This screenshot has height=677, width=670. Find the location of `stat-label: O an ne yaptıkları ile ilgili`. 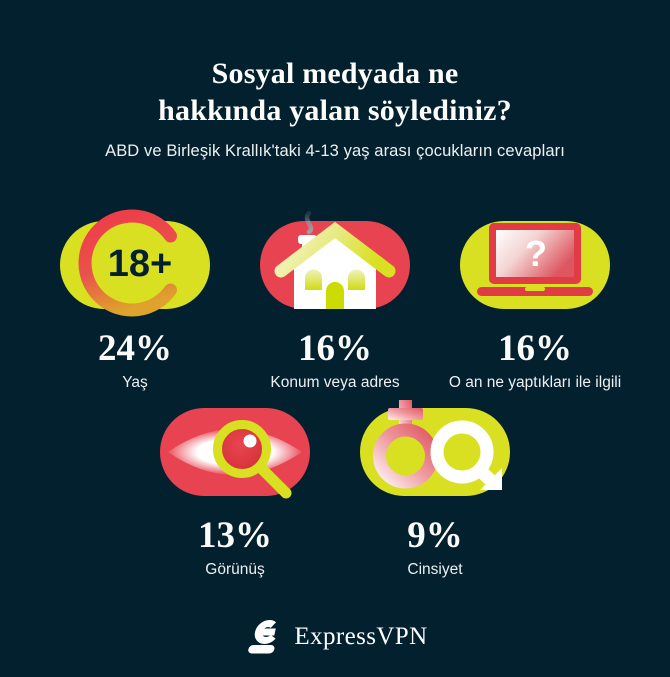

stat-label: O an ne yaptıkları ile ilgili is located at coordinates (535, 382).